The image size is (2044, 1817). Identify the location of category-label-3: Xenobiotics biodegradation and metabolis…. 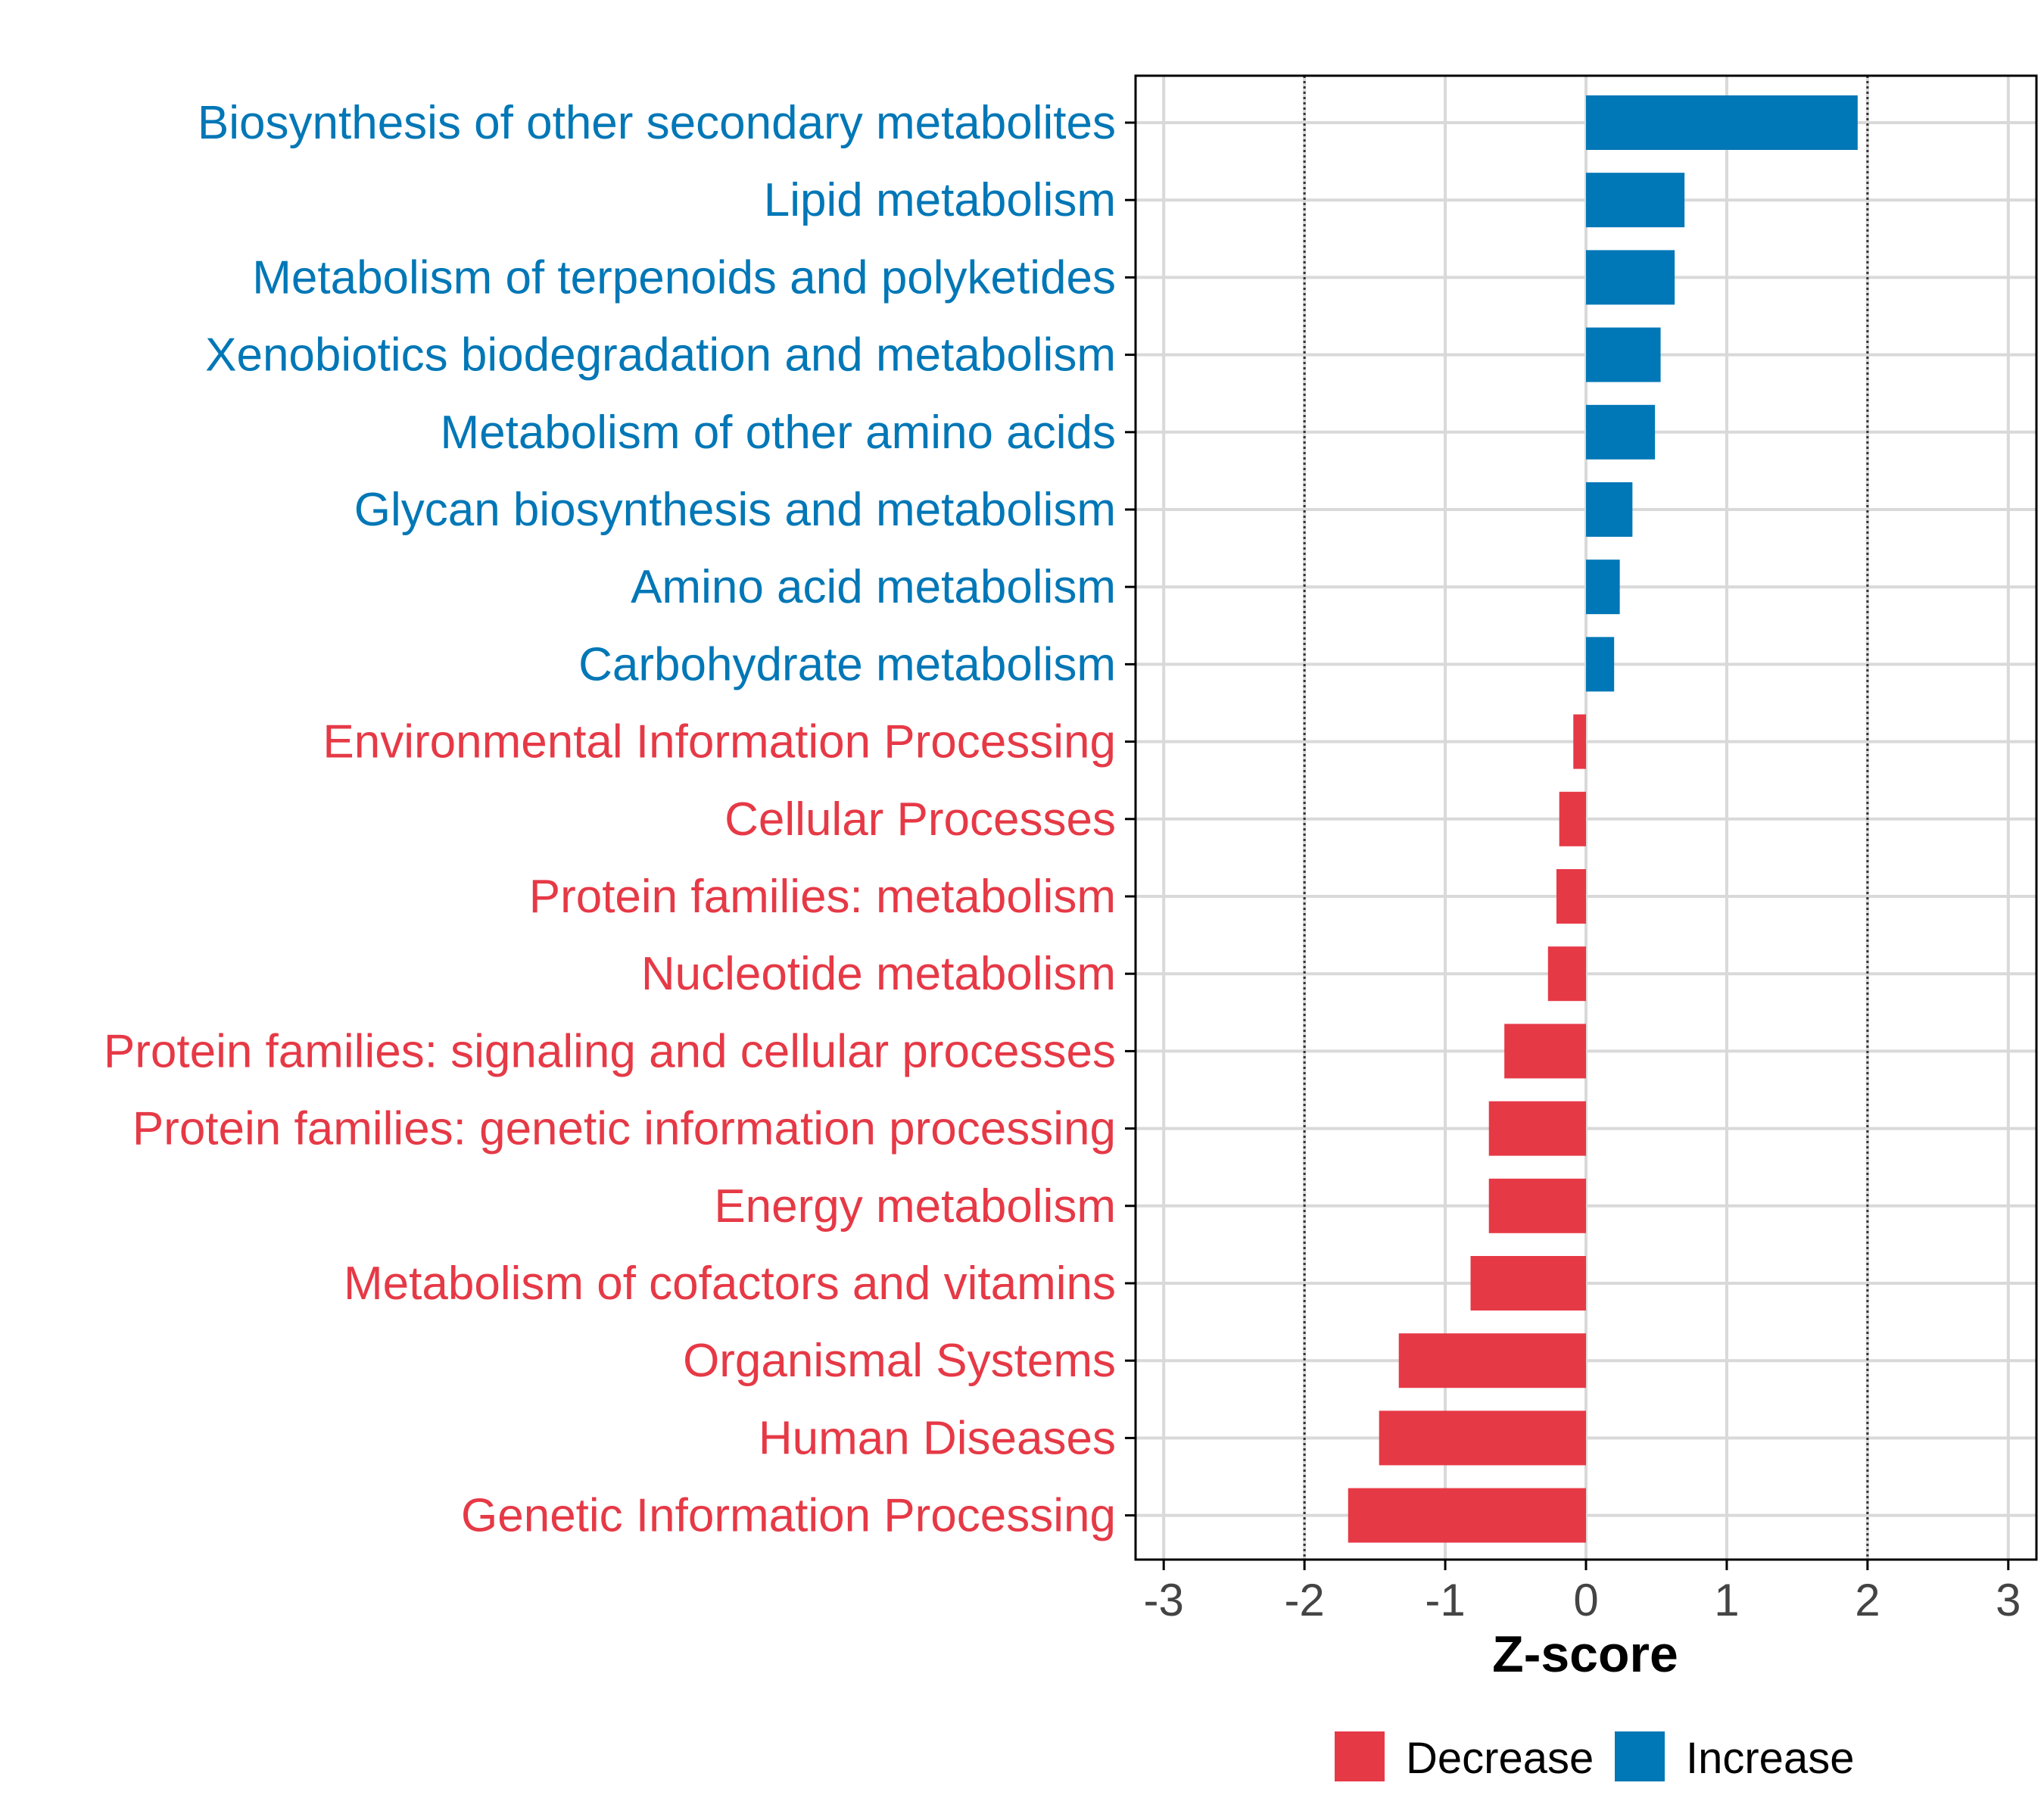
(660, 355).